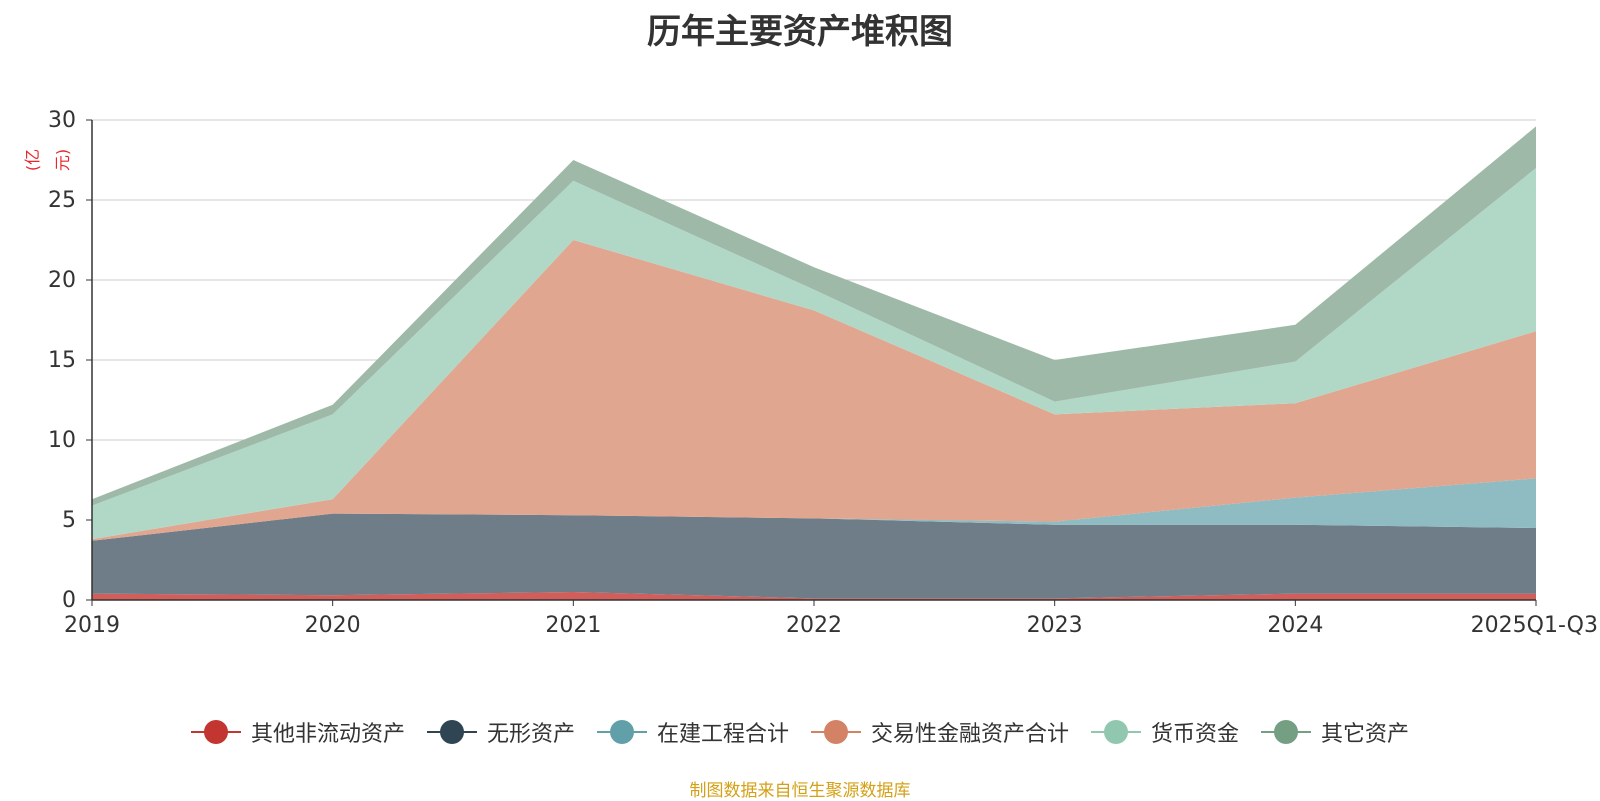 The height and width of the screenshot is (801, 1600). What do you see at coordinates (62, 200) in the screenshot?
I see `y-tick-label: 25` at bounding box center [62, 200].